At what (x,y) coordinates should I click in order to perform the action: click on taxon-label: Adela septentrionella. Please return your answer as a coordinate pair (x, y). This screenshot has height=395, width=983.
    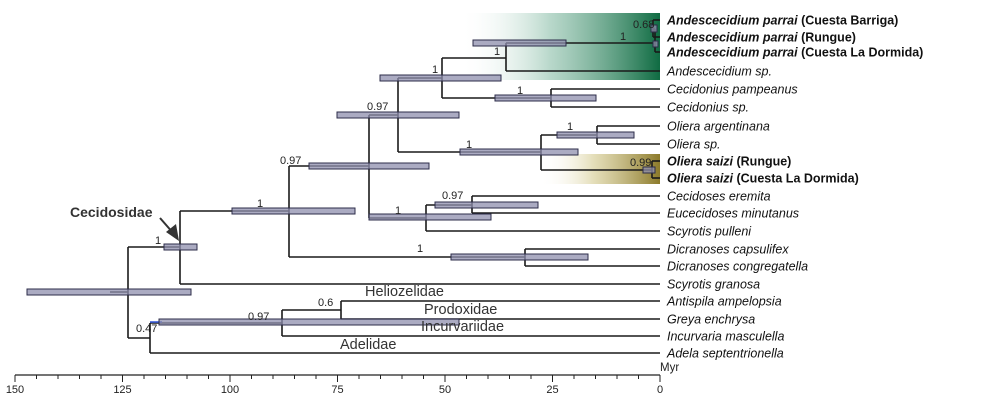
    Looking at the image, I should click on (725, 354).